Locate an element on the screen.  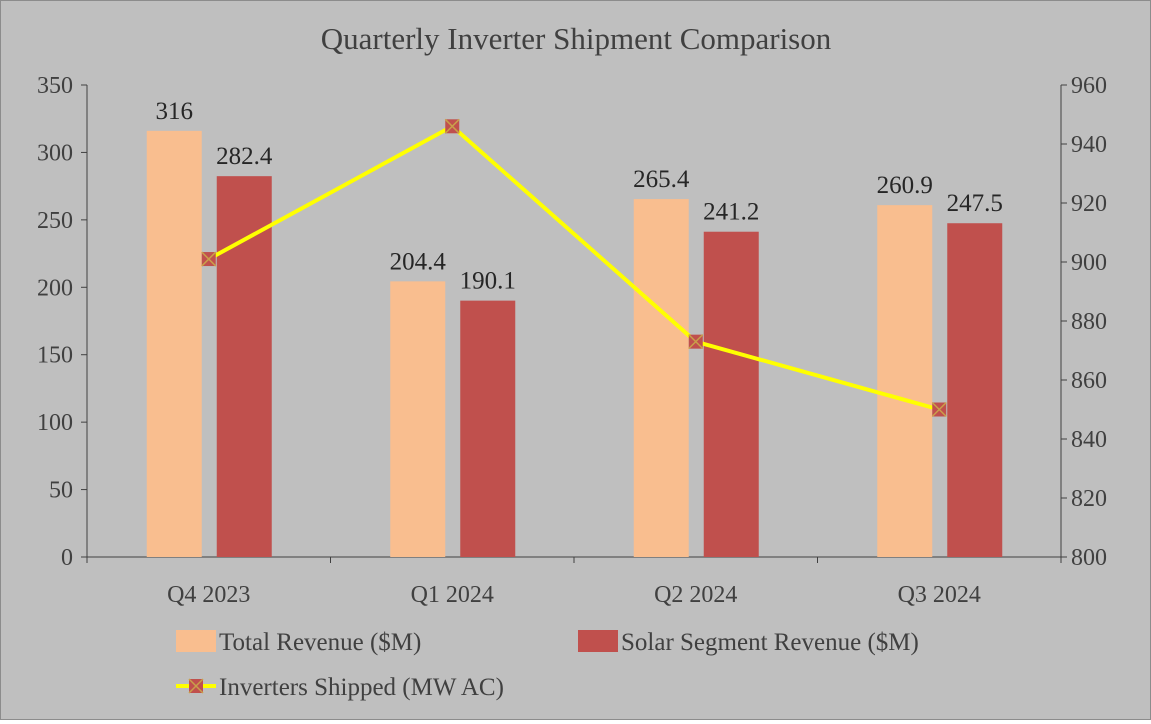
data-label: 316 is located at coordinates (175, 111).